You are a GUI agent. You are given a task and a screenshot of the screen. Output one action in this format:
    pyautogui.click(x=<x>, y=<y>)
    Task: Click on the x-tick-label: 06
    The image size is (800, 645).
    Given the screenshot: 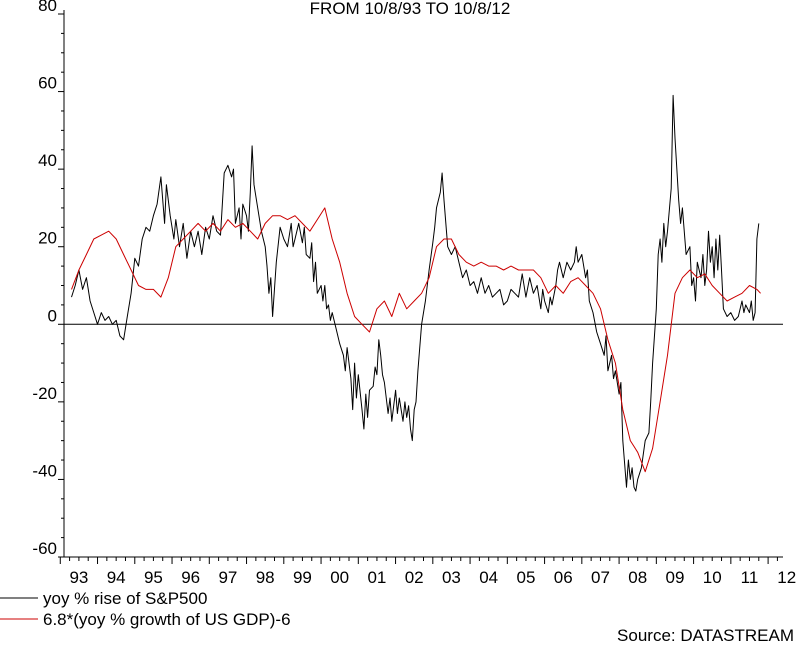 What is the action you would take?
    pyautogui.click(x=563, y=577)
    